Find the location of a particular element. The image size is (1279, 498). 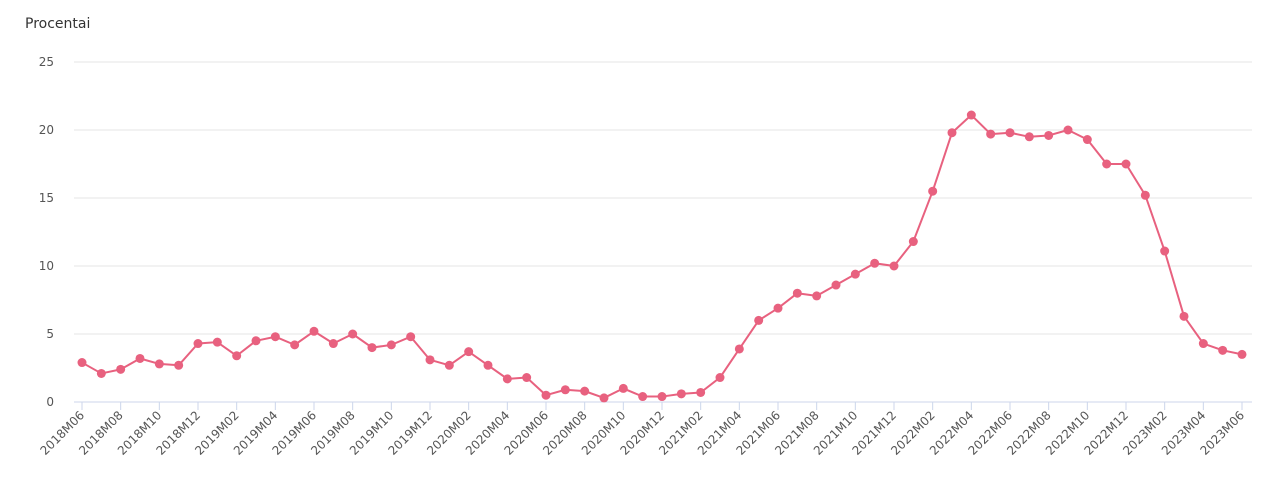

y-tick-label: 10 is located at coordinates (46, 266).